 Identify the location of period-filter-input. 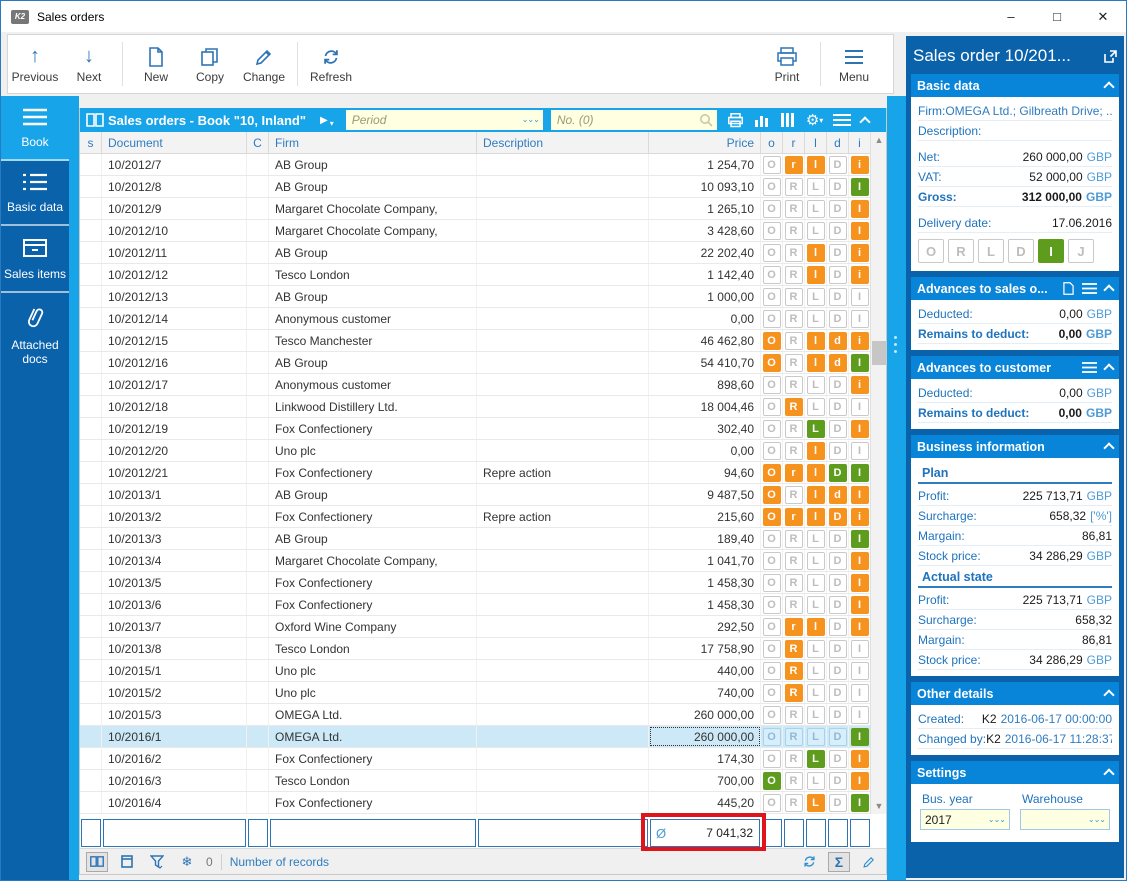
(431, 120).